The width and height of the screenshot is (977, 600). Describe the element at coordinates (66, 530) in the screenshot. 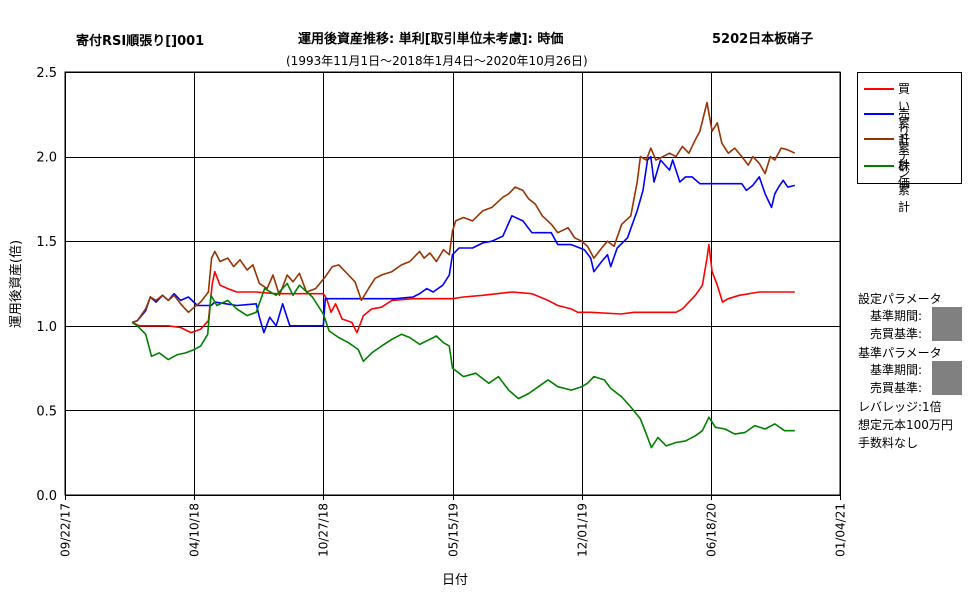

I see `x-tick-label: 09/22/17` at that location.